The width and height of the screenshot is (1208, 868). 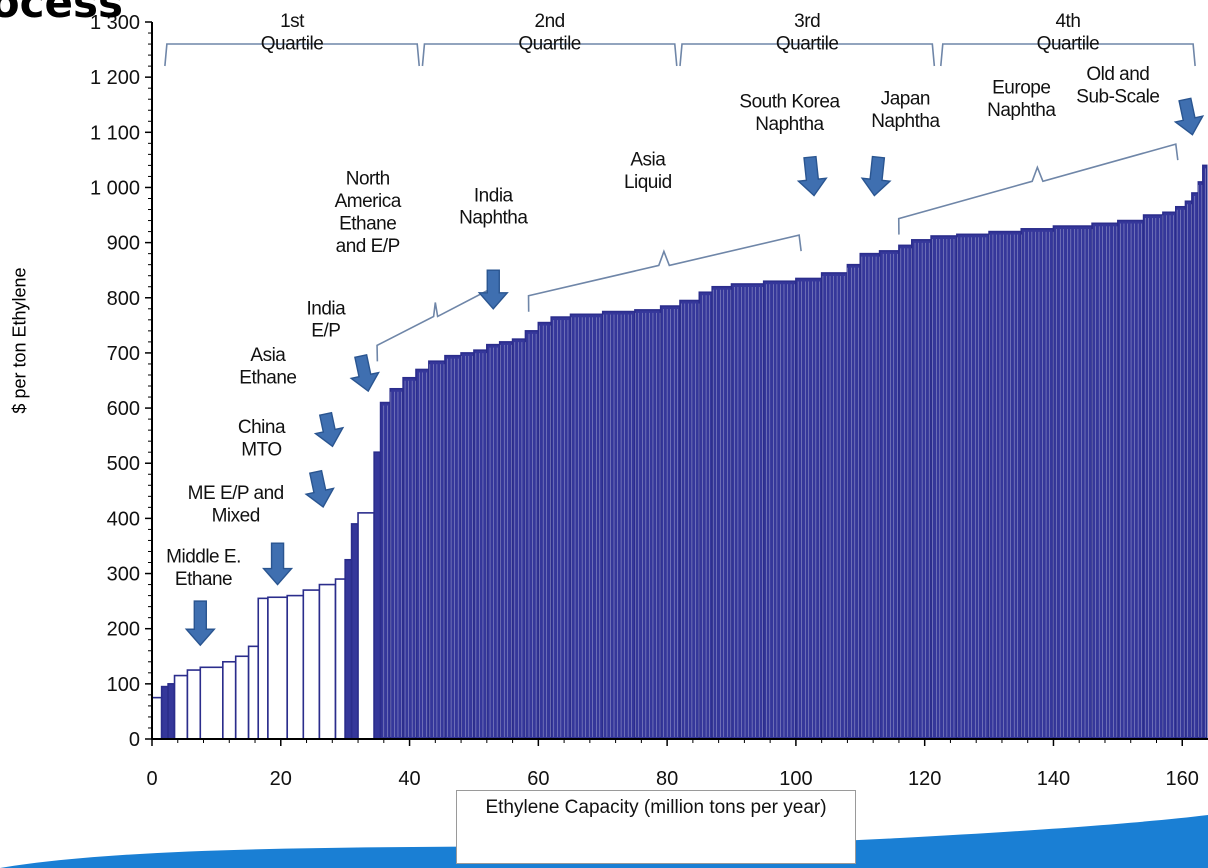 I want to click on y-tick-label: 800, so click(x=123, y=299).